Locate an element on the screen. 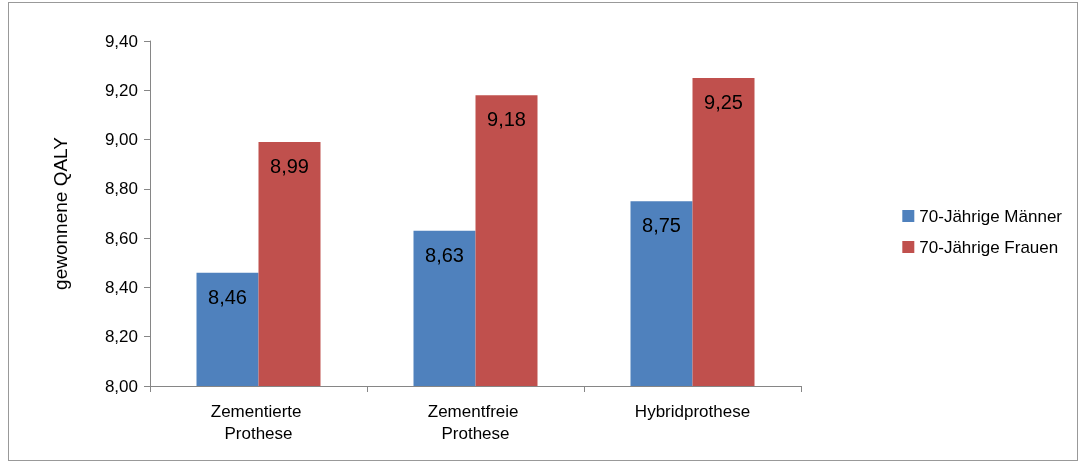  y-tick-label: 9,00 is located at coordinates (121, 140).